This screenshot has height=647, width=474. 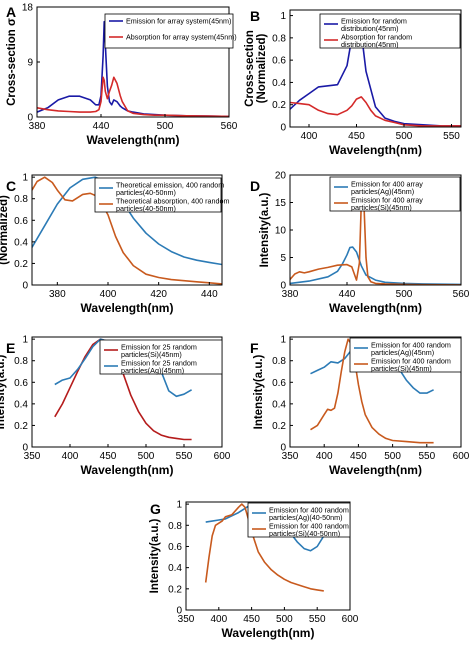 What do you see at coordinates (284, 619) in the screenshot?
I see `x-tick-label: 500` at bounding box center [284, 619].